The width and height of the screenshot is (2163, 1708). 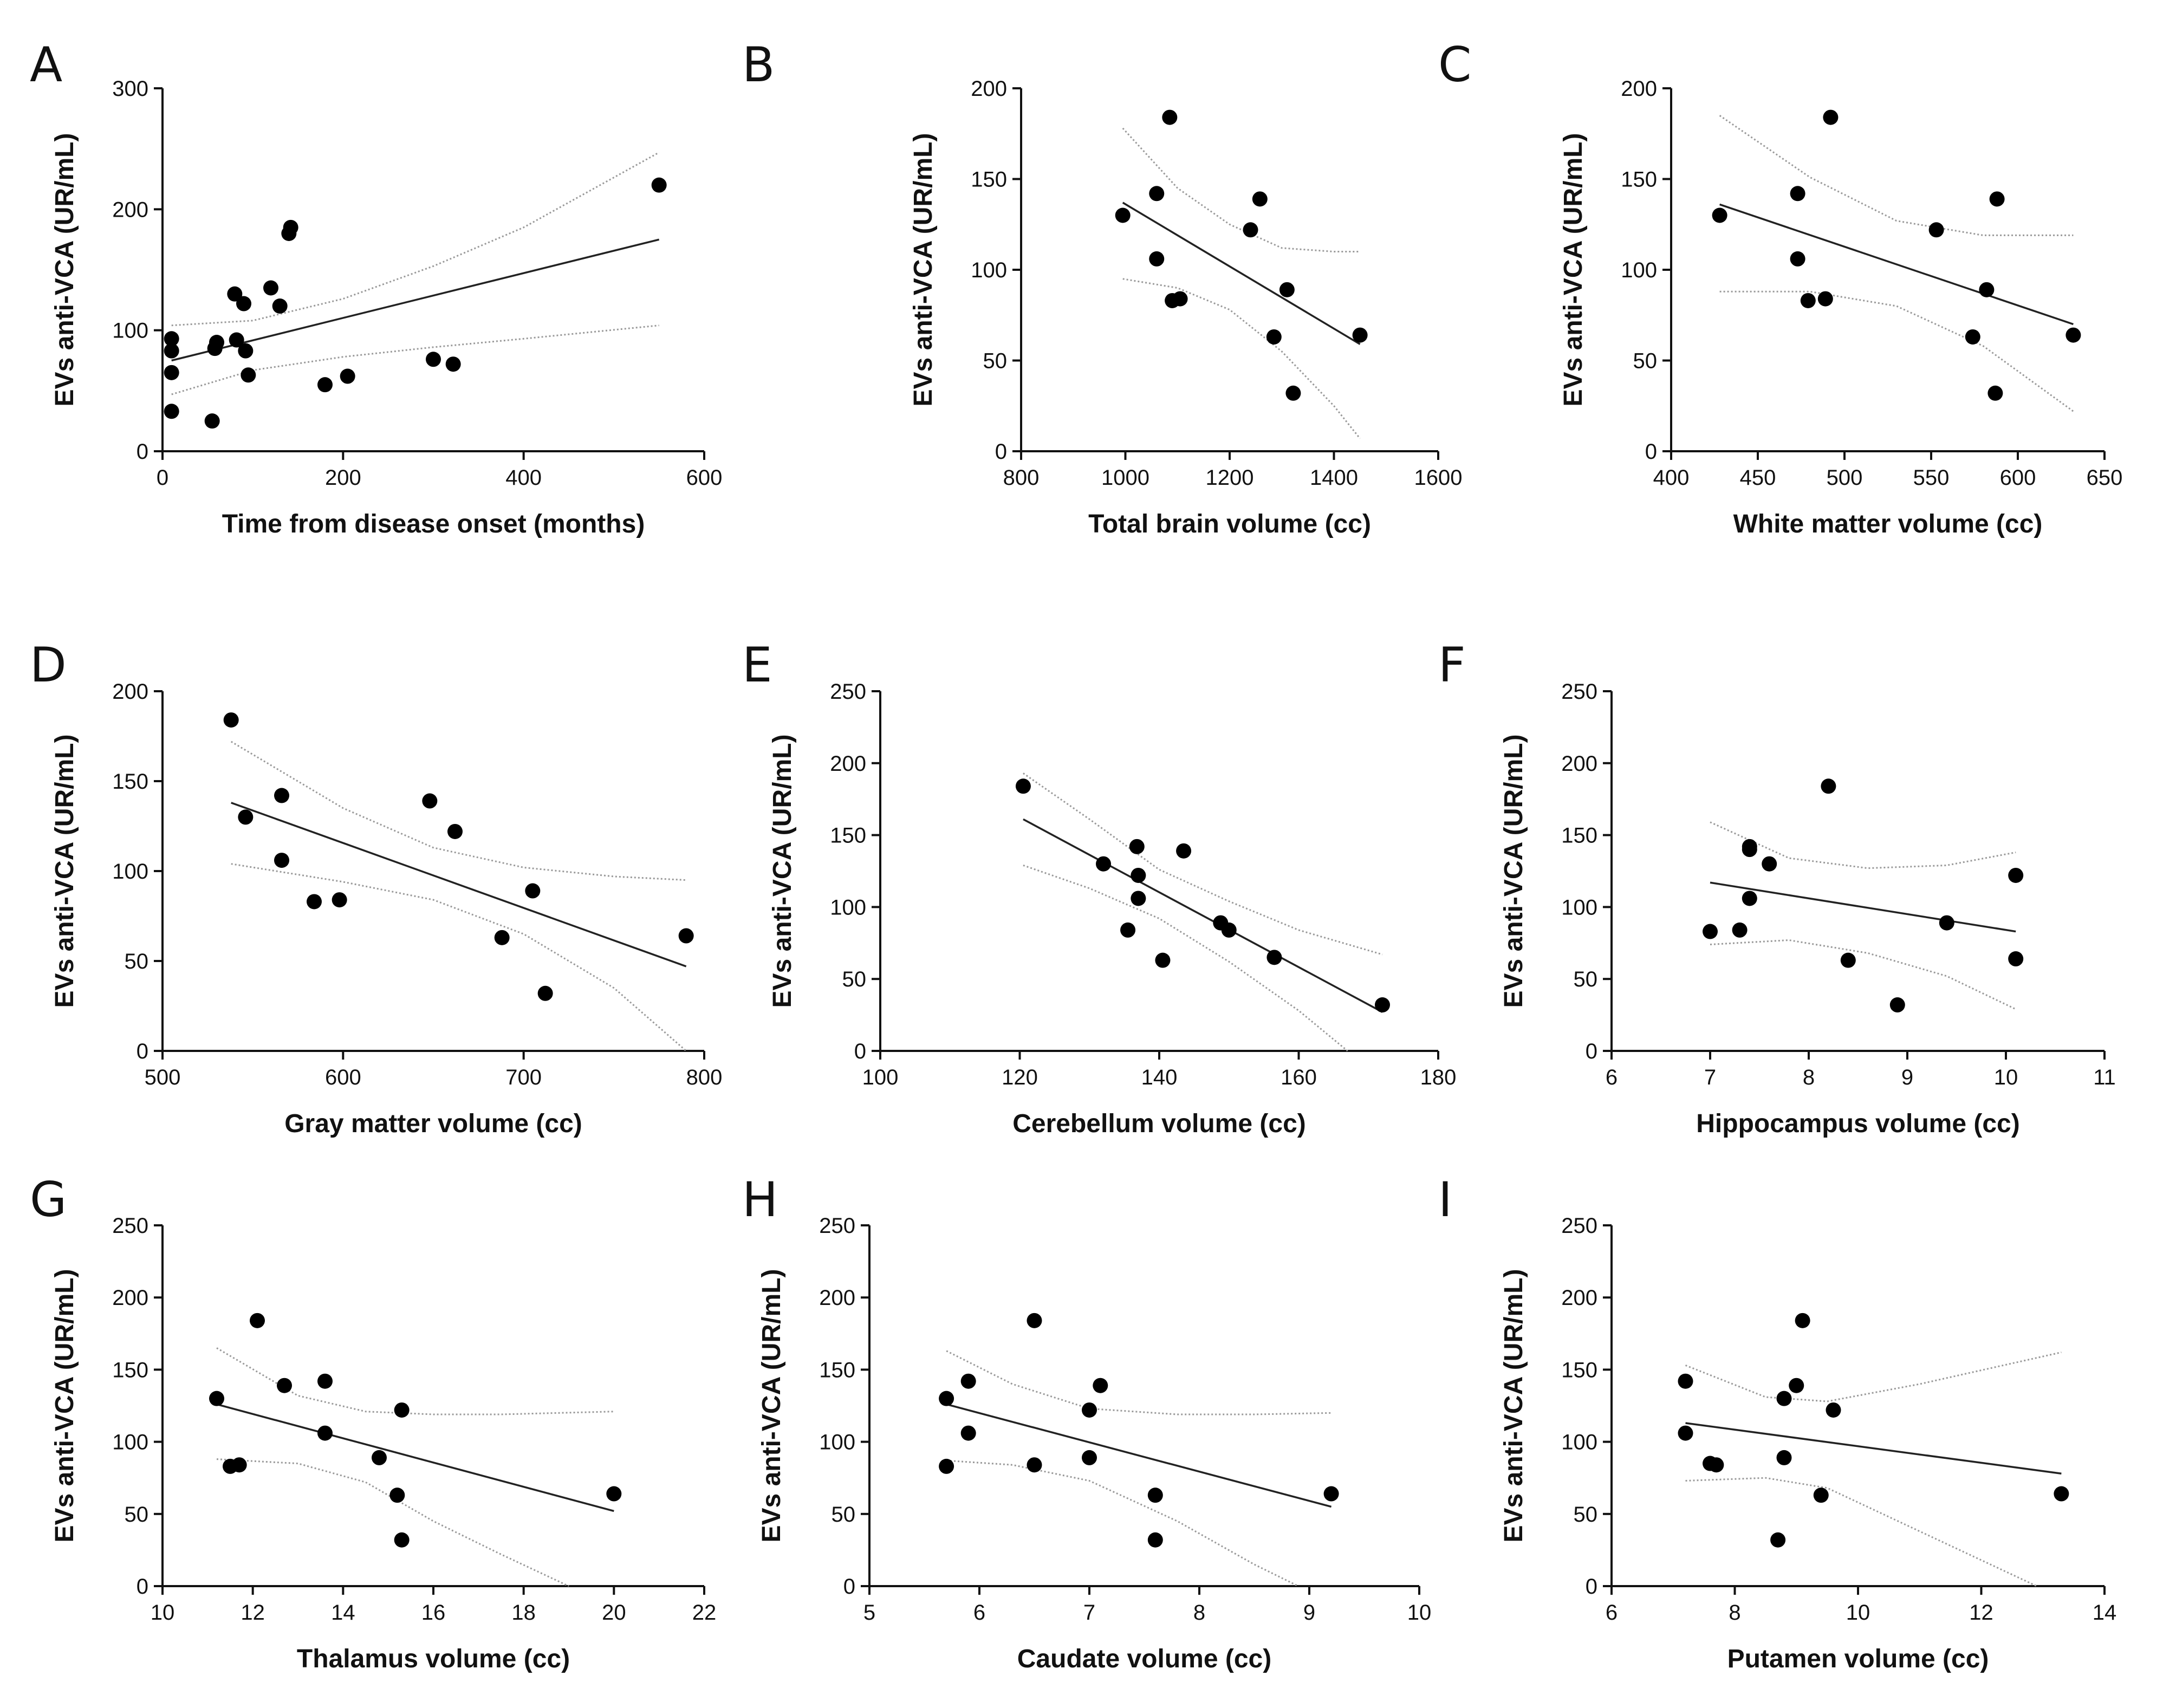 What do you see at coordinates (1299, 1077) in the screenshot?
I see `x-tick-label: 160` at bounding box center [1299, 1077].